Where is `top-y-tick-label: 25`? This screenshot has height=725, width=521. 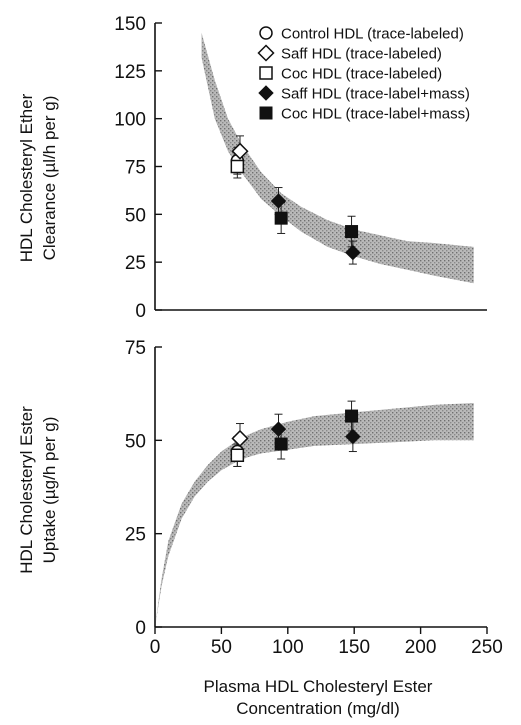 top-y-tick-label: 25 is located at coordinates (135, 263).